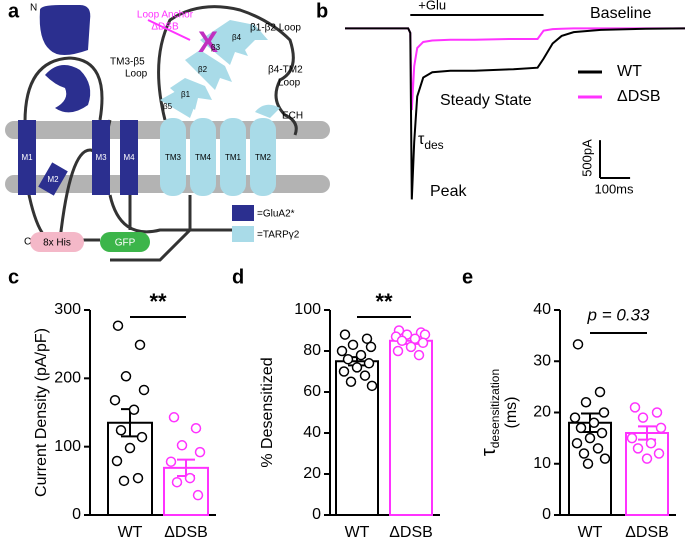 The width and height of the screenshot is (685, 541). What do you see at coordinates (27, 242) in the screenshot?
I see `label: C` at bounding box center [27, 242].